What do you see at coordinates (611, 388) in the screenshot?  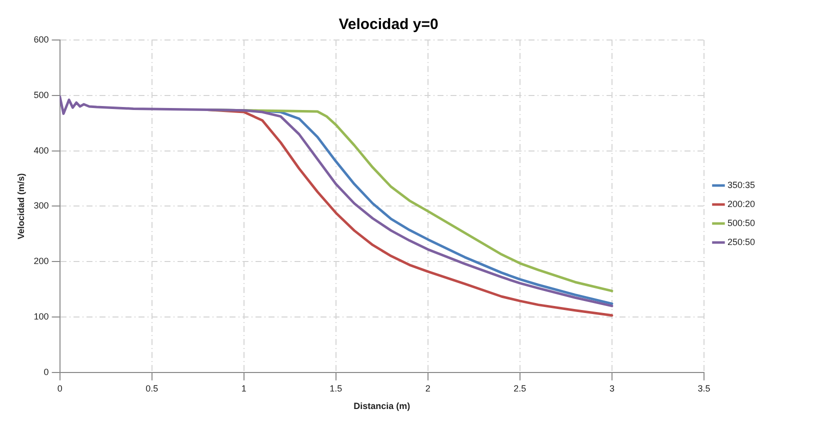 I see `x-tick-label: 3` at bounding box center [611, 388].